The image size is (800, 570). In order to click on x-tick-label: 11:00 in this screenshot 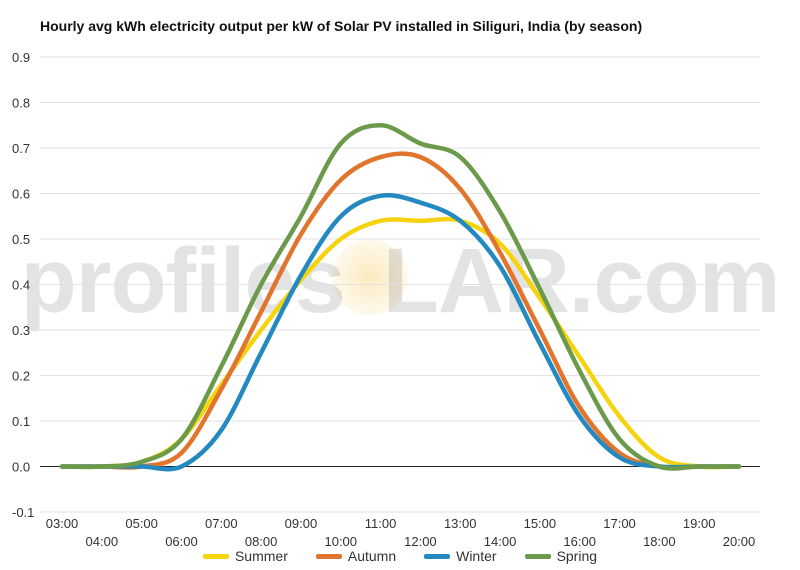, I will do `click(381, 523)`.